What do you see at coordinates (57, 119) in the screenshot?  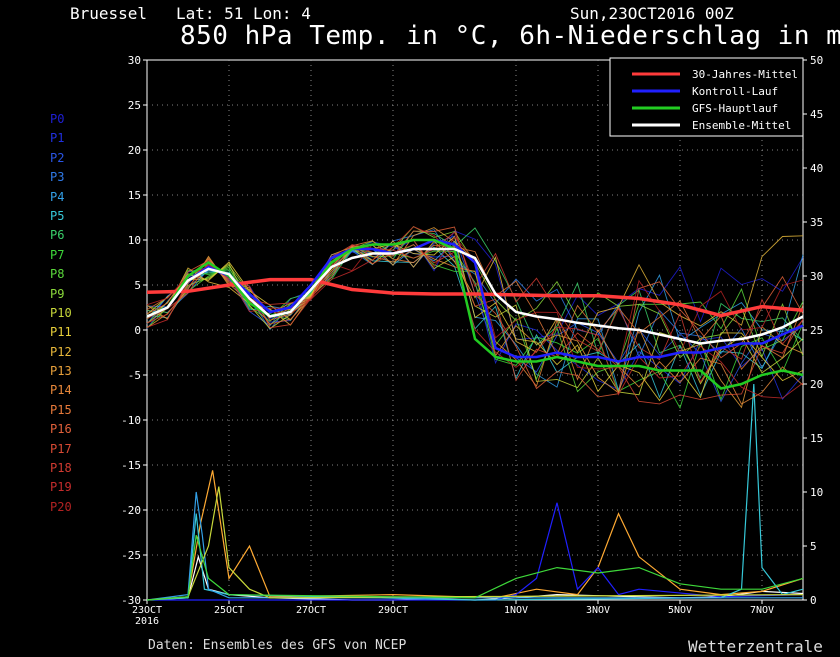 I see `member-label-p0: P0` at bounding box center [57, 119].